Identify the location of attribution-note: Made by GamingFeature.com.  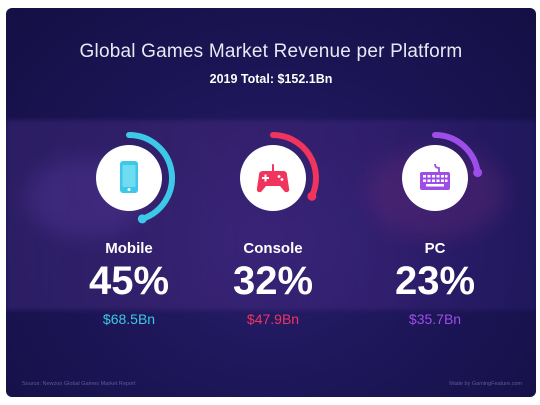
(485, 384).